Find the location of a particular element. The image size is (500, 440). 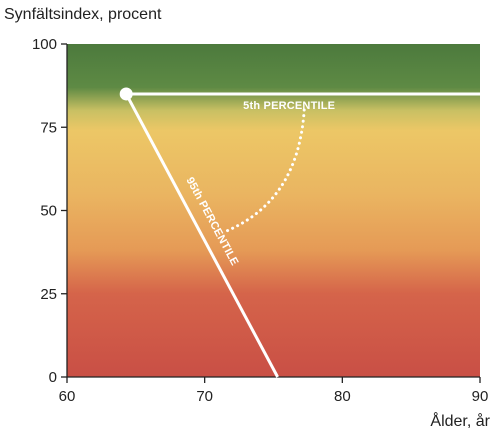

y-tick-label: 100 is located at coordinates (44, 44).